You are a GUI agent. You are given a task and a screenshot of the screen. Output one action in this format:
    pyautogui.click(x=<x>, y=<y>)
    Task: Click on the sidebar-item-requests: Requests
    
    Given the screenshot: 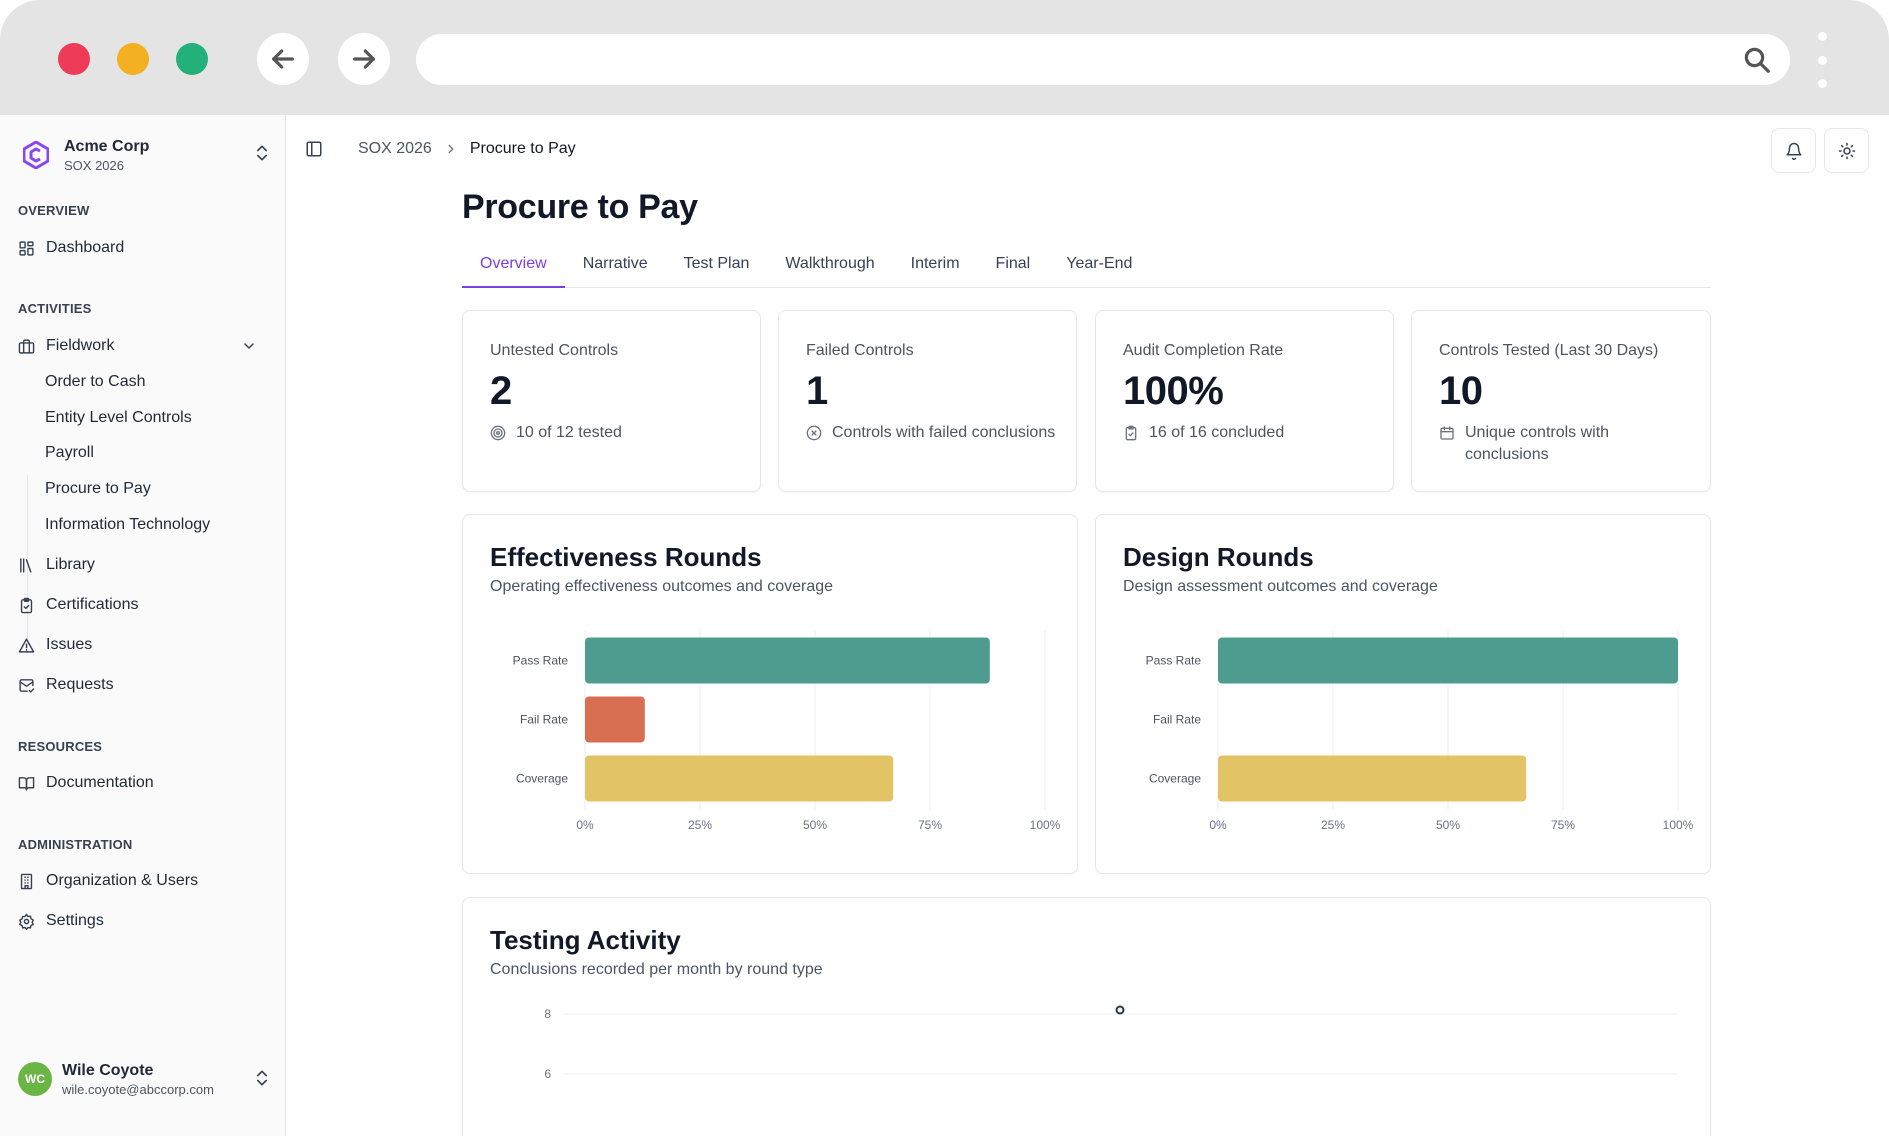 What is the action you would take?
    pyautogui.click(x=143, y=685)
    